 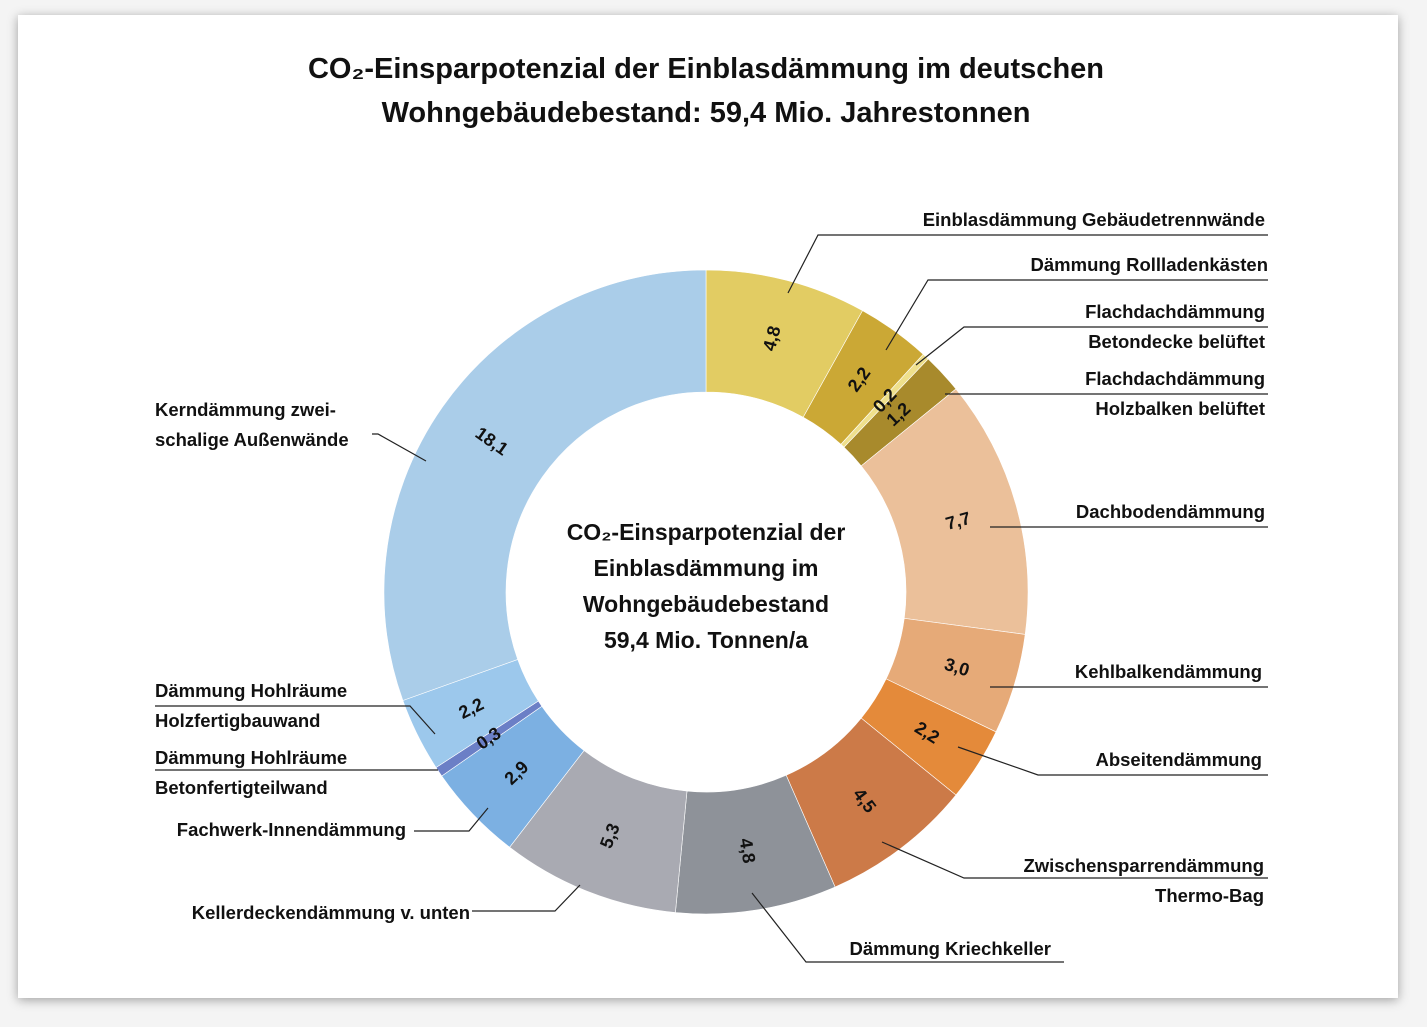 I want to click on center-text-line: Wohngebäudebestand, so click(x=706, y=604).